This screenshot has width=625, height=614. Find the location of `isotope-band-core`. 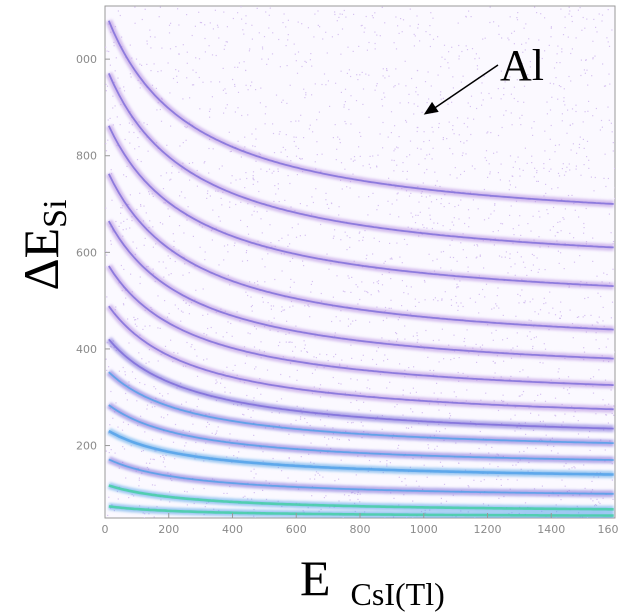

isotope-band-core is located at coordinates (361, 511).